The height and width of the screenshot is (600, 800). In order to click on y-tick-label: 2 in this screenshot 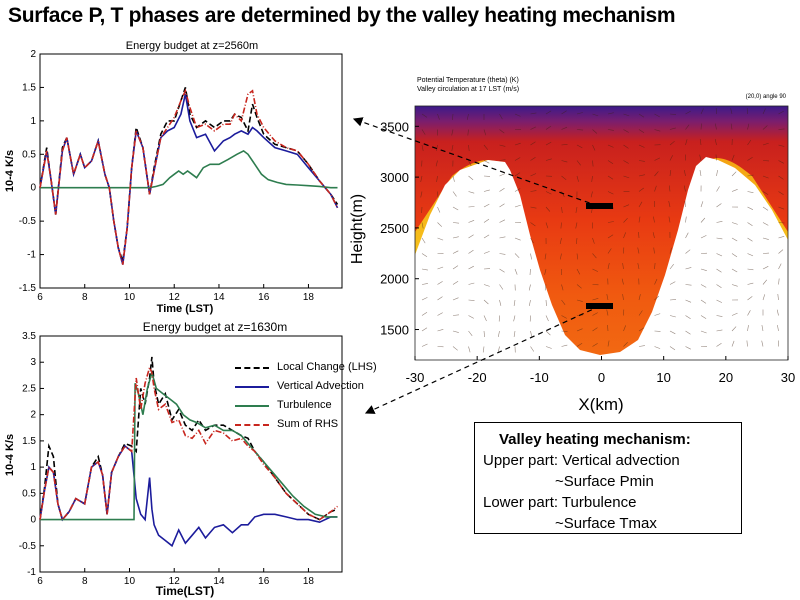, I will do `click(33, 415)`.